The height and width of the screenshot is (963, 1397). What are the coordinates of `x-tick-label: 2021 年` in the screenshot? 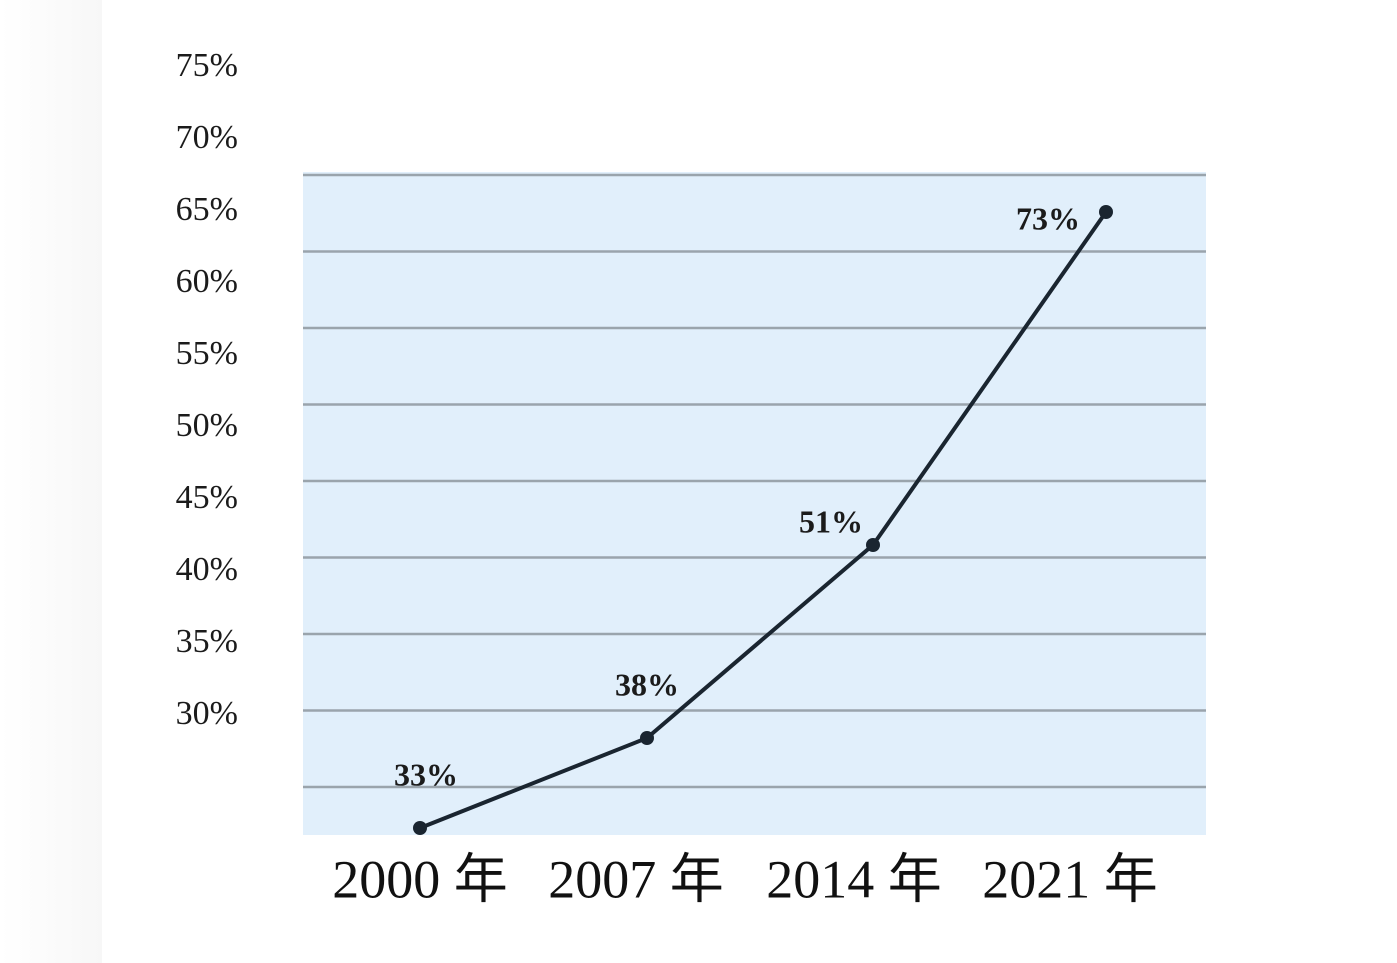 It's located at (1070, 879).